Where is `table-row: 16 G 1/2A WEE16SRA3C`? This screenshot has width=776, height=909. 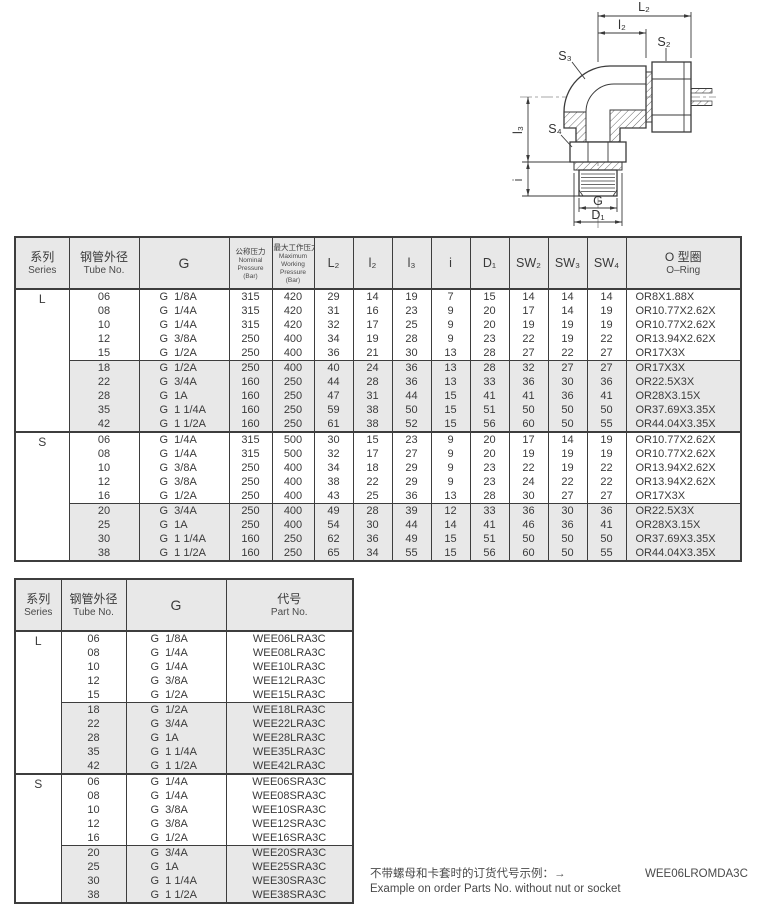 table-row: 16 G 1/2A WEE16SRA3C is located at coordinates (184, 838).